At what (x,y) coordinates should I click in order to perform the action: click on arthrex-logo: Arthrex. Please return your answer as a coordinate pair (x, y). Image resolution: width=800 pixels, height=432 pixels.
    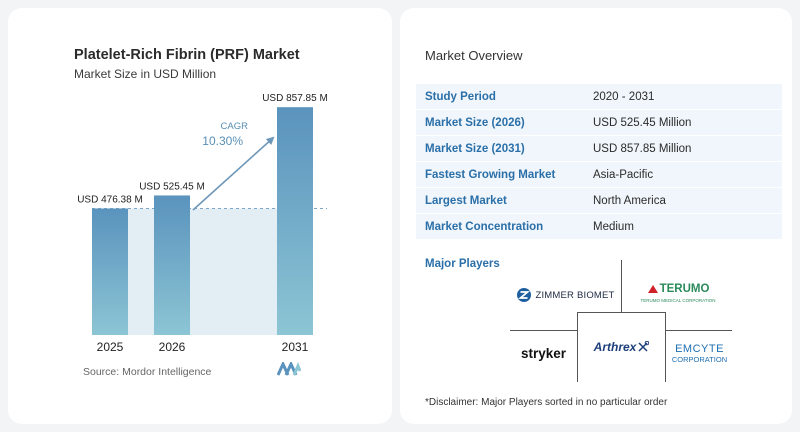
    Looking at the image, I should click on (621, 347).